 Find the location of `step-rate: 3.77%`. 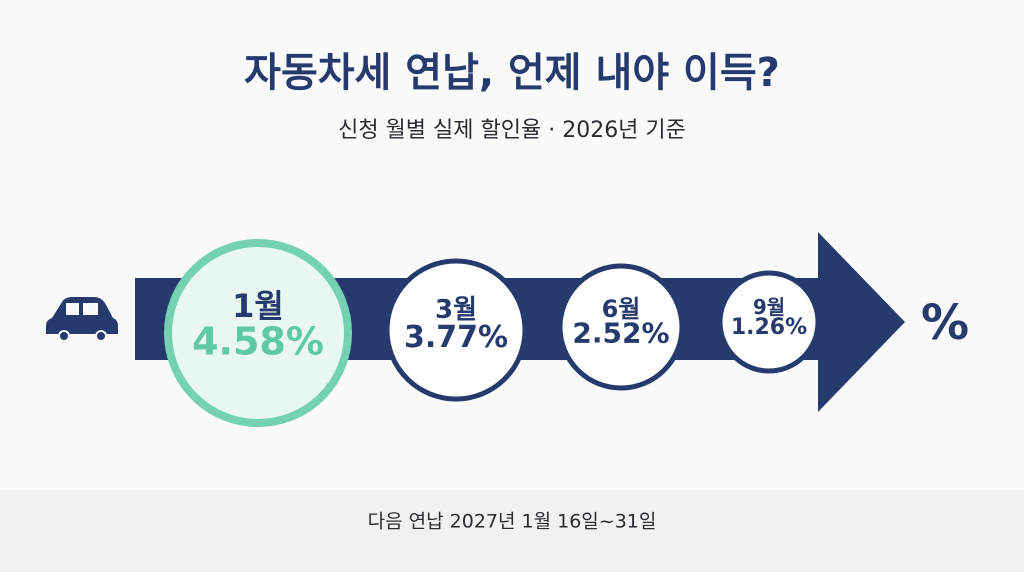

step-rate: 3.77% is located at coordinates (456, 337).